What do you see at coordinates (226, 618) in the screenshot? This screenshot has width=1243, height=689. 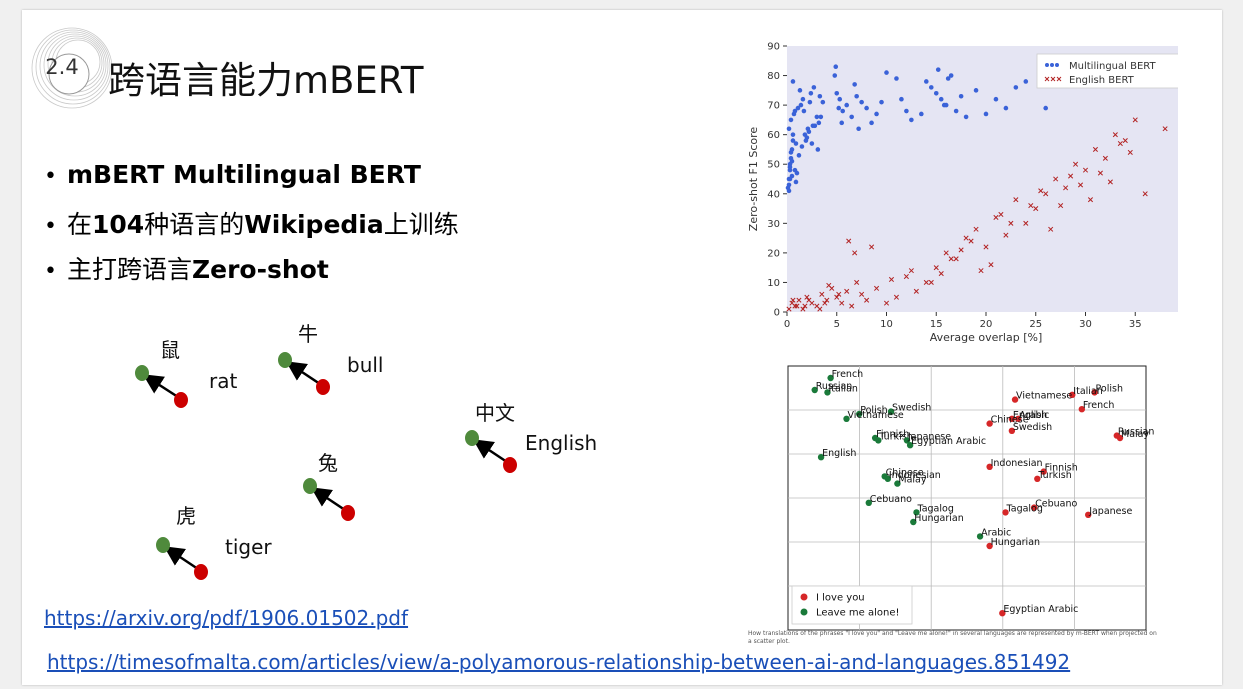 I see `arxiv-link: https://arxiv.org/pdf/1906.01502.pdf` at bounding box center [226, 618].